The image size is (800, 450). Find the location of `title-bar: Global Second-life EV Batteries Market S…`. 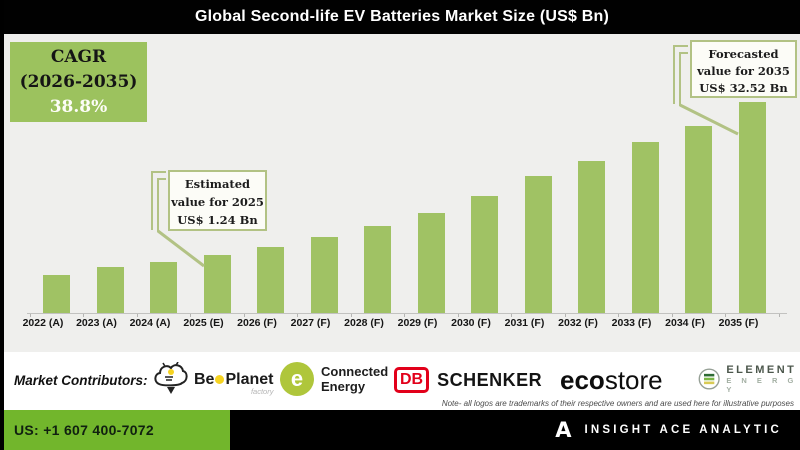

title-bar: Global Second-life EV Batteries Market S… is located at coordinates (402, 17).